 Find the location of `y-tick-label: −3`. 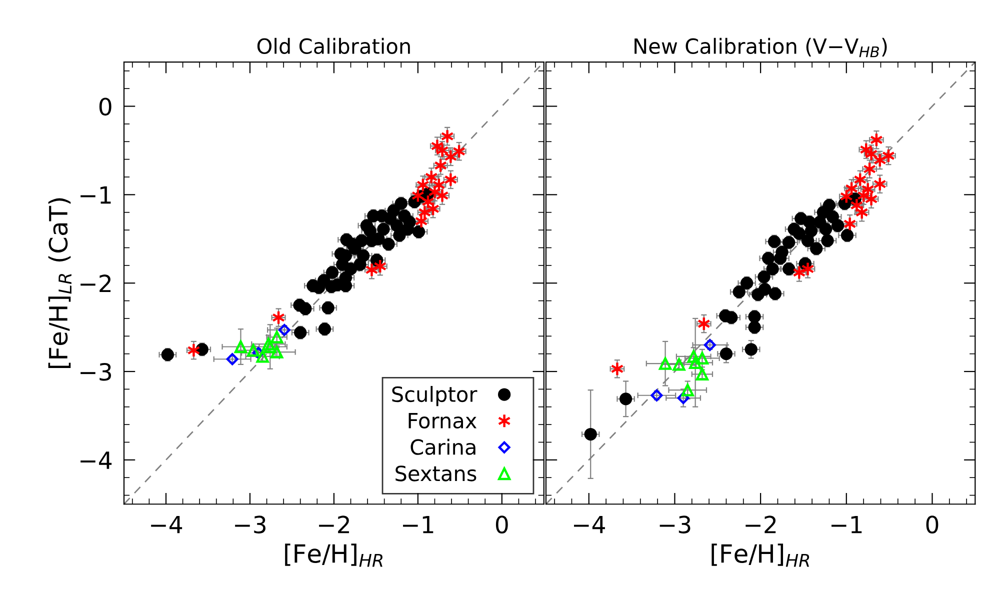

y-tick-label: −3 is located at coordinates (95, 371).